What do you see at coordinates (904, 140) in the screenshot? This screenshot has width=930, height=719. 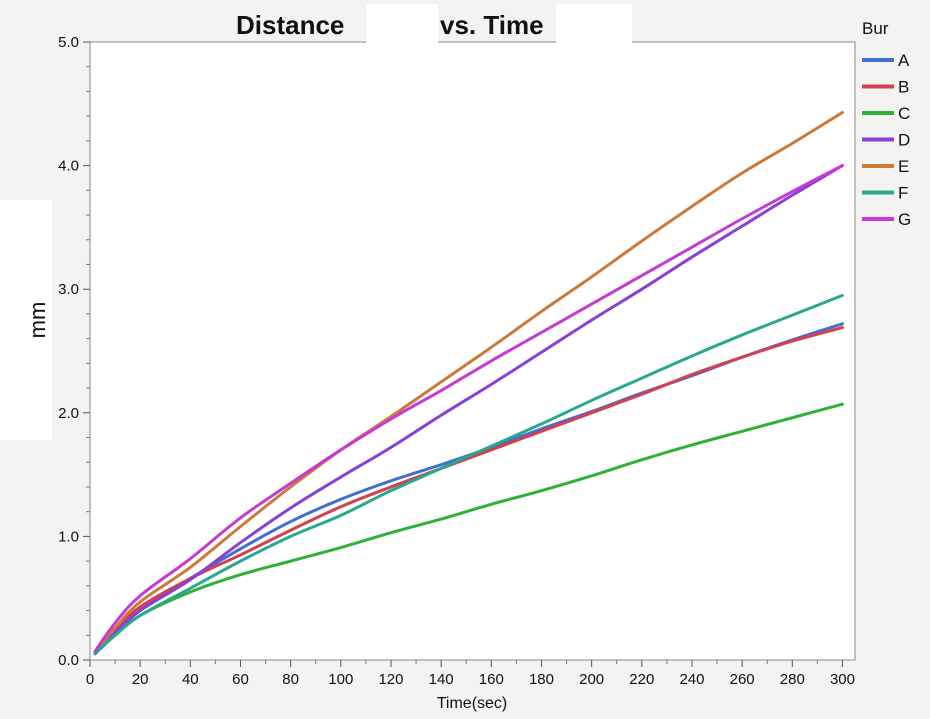 I see `legend-label-d: D` at bounding box center [904, 140].